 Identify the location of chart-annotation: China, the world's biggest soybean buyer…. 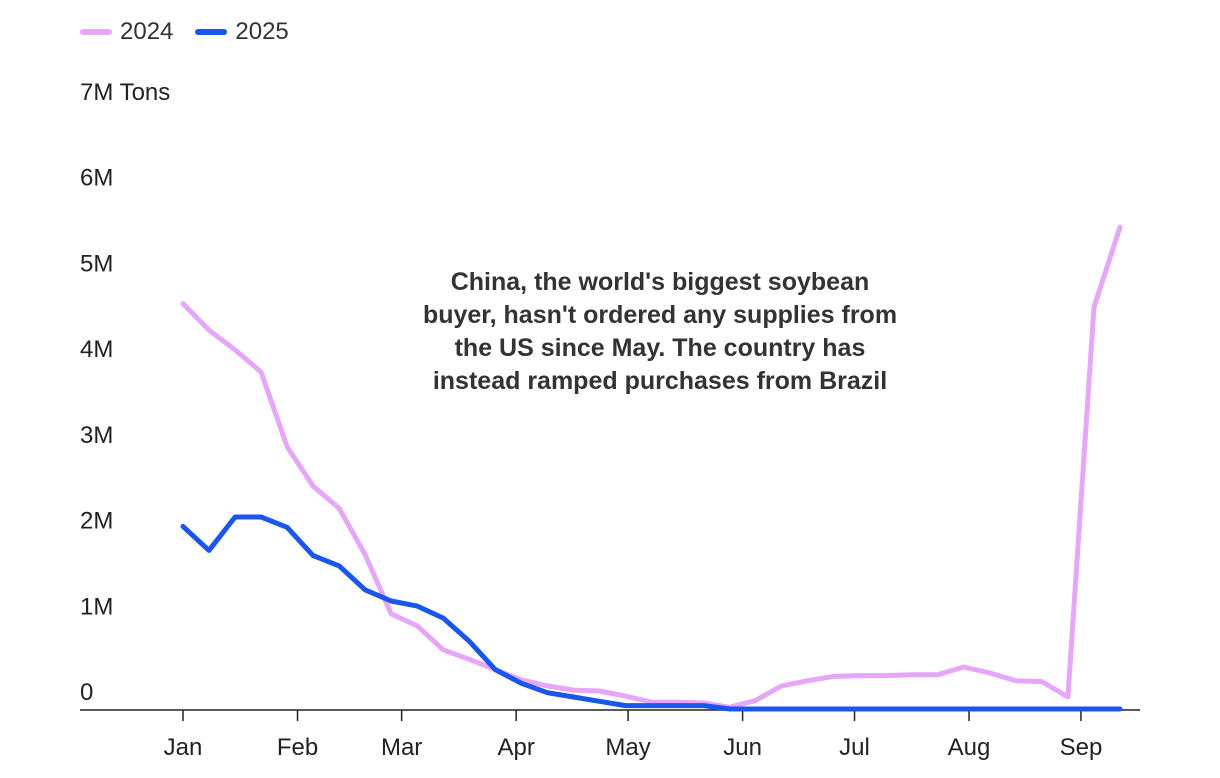
(660, 331).